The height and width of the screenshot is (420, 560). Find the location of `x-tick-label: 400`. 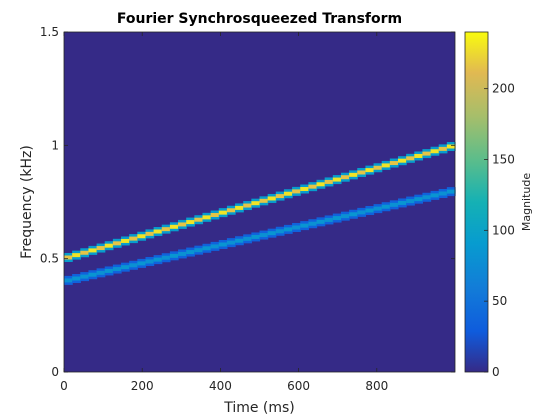

x-tick-label: 400 is located at coordinates (220, 386).